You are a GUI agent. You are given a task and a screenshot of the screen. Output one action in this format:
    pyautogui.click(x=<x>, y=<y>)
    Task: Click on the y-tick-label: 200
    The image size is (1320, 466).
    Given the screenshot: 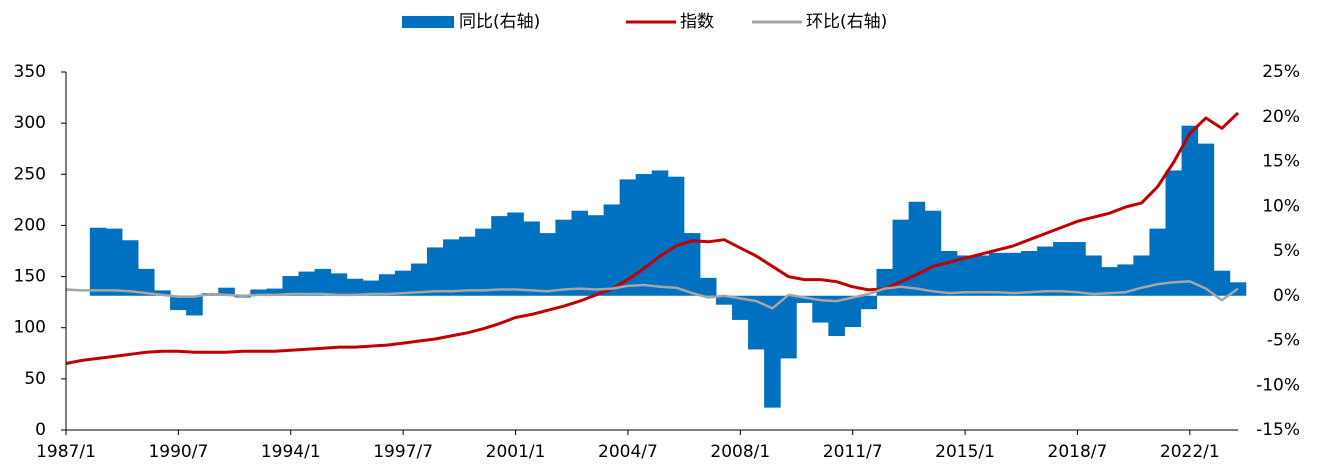 What is the action you would take?
    pyautogui.click(x=30, y=225)
    